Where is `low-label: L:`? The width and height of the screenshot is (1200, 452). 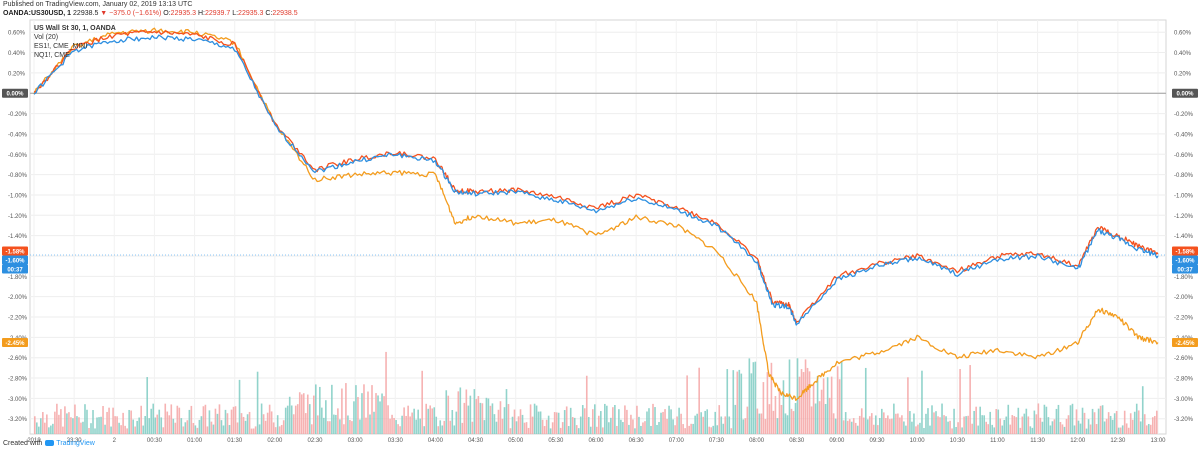
low-label: L: is located at coordinates (235, 13).